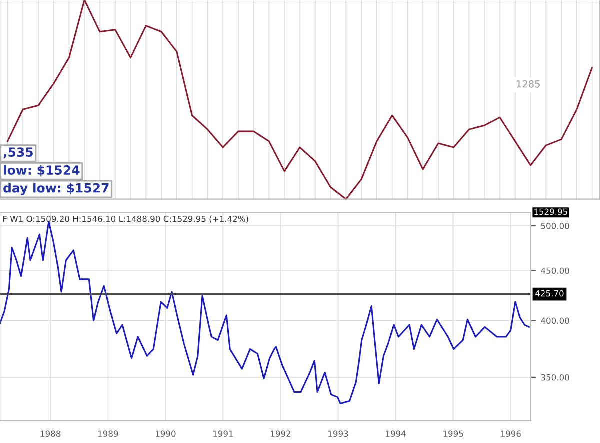 This screenshot has height=443, width=600. What do you see at coordinates (108, 434) in the screenshot?
I see `x-tick-label: 1989` at bounding box center [108, 434].